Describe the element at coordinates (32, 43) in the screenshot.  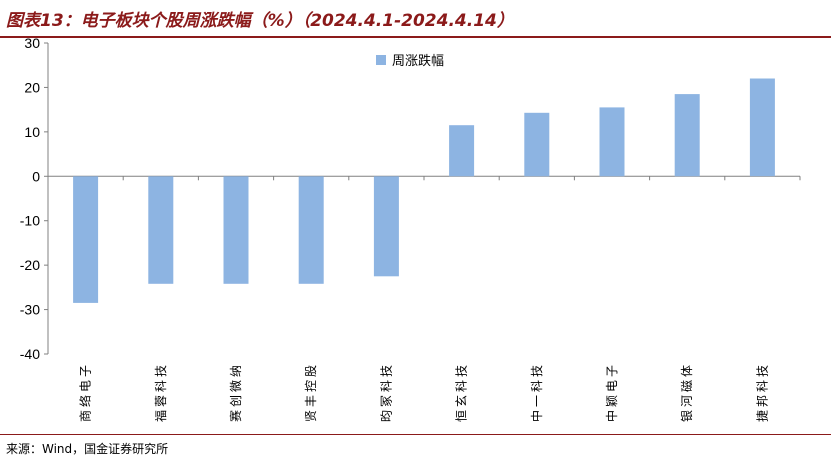
I see `y-tick-label: 30` at that location.